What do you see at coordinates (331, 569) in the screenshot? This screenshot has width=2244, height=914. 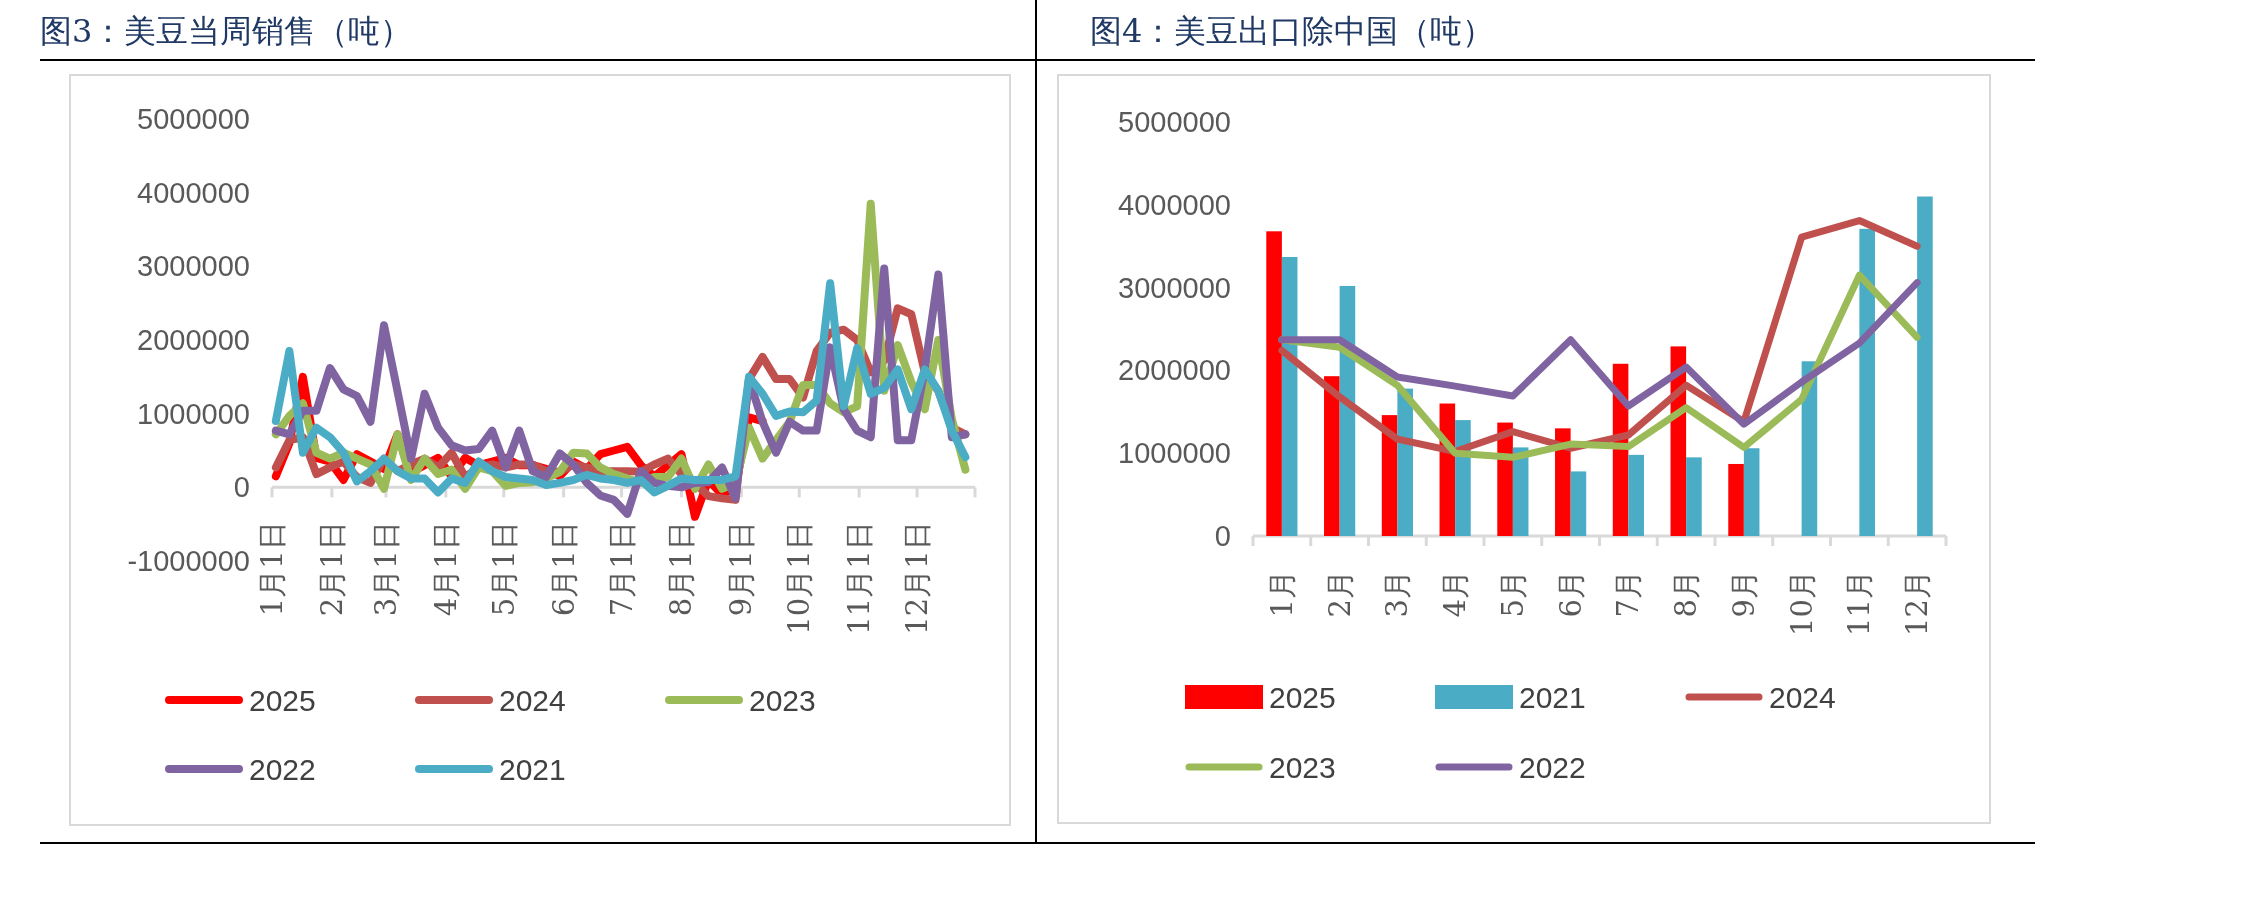 I see `x-tick-label: 2月1日` at bounding box center [331, 569].